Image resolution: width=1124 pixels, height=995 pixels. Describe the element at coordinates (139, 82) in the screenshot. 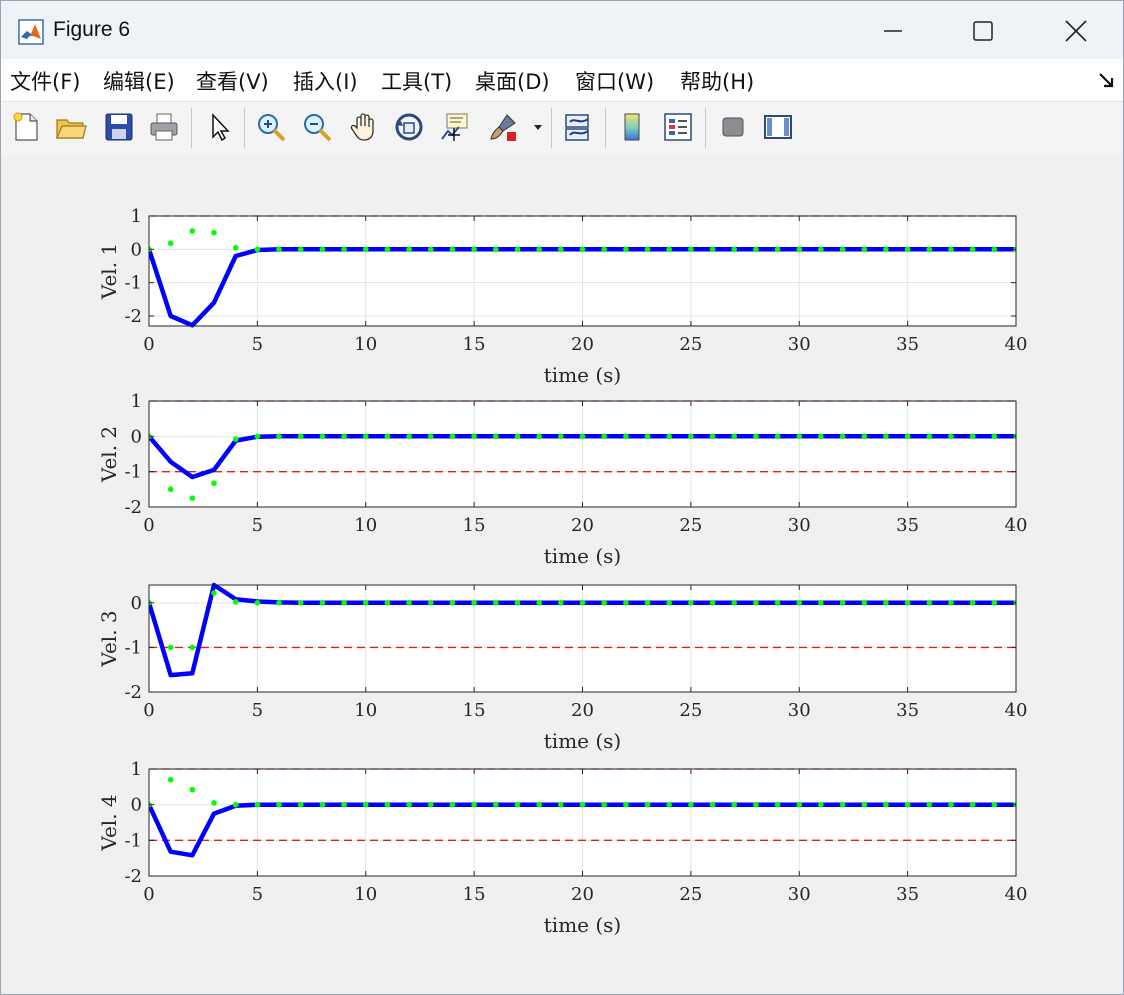

I see `menu-edit: 编辑(E)` at that location.